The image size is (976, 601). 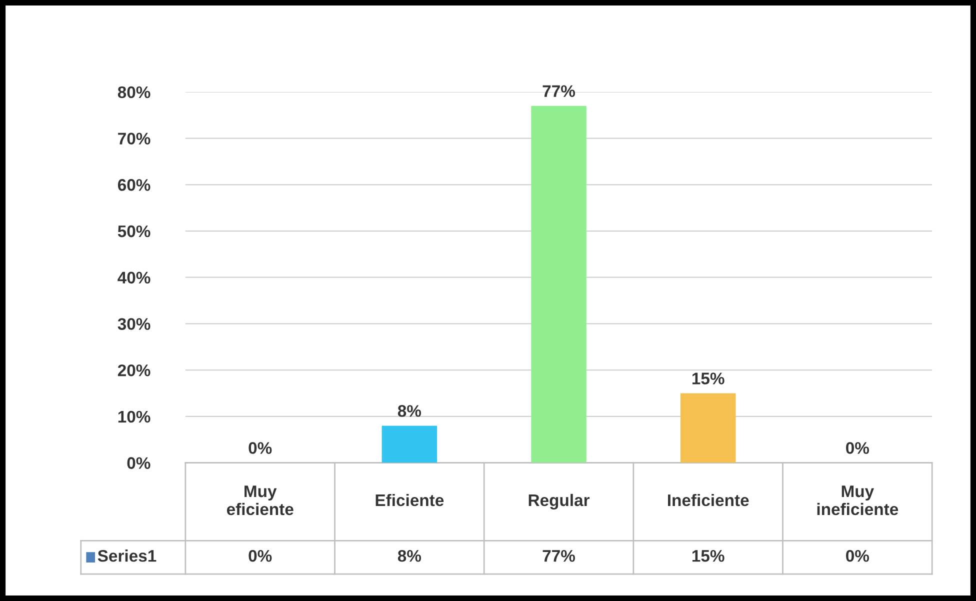 I want to click on text: Series1, so click(x=127, y=556).